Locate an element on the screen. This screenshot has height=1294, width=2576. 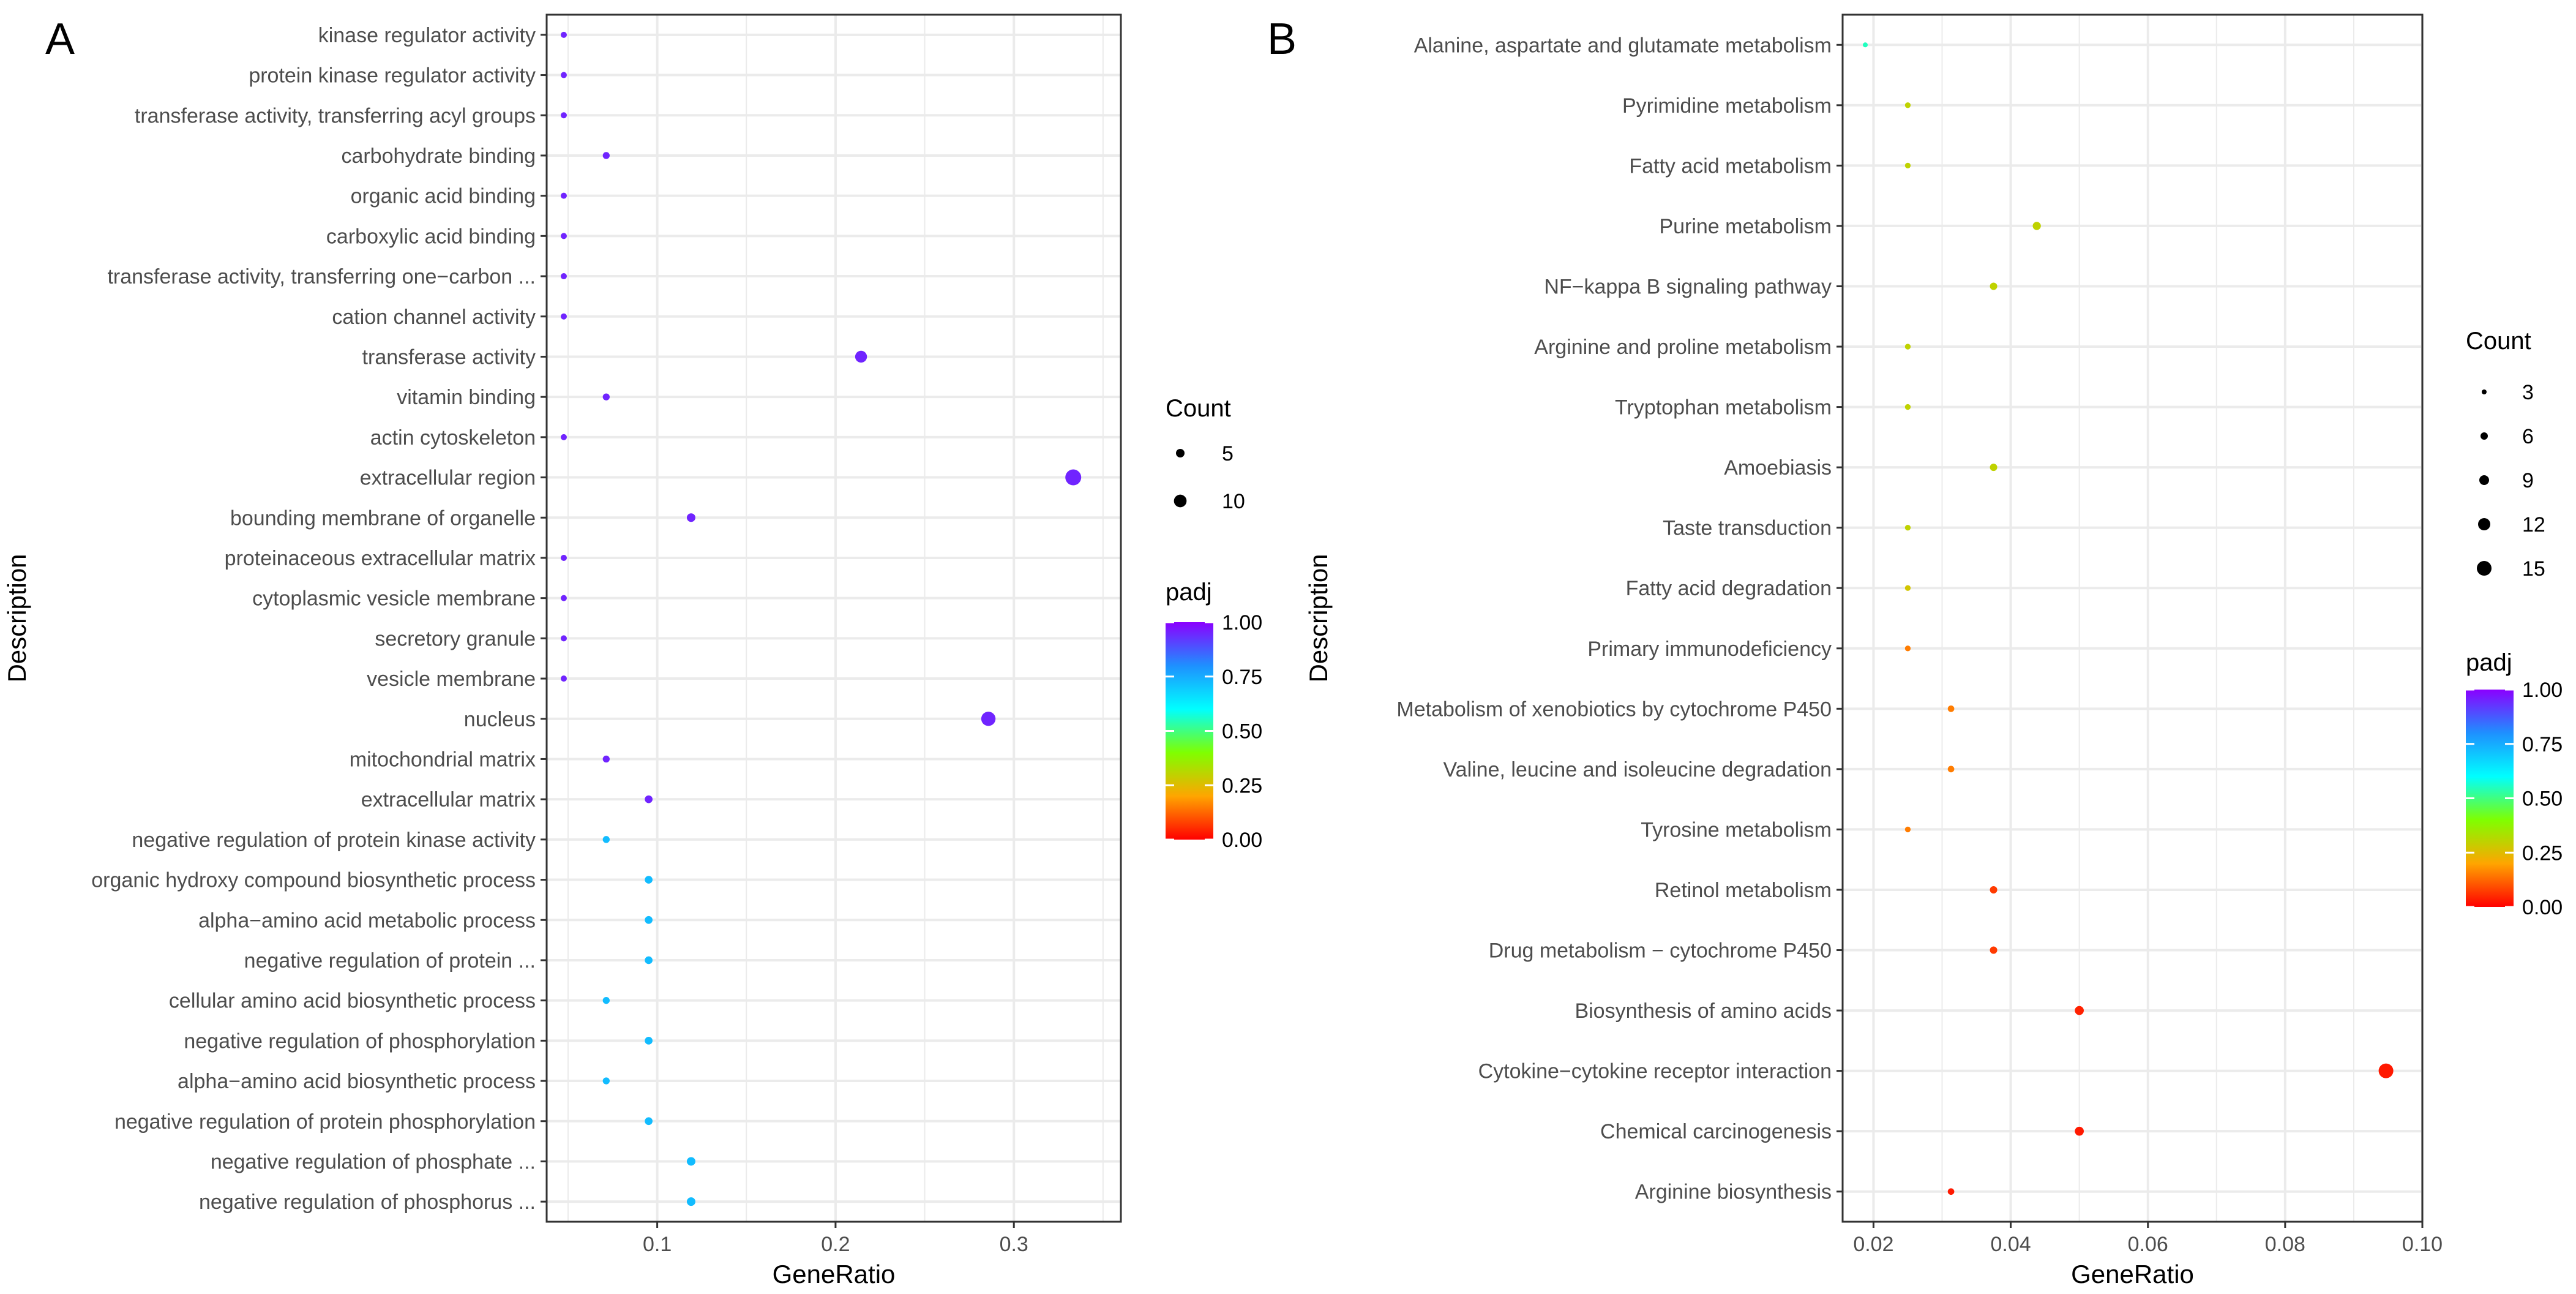
x-tick-label: 0.06 is located at coordinates (2148, 1245).